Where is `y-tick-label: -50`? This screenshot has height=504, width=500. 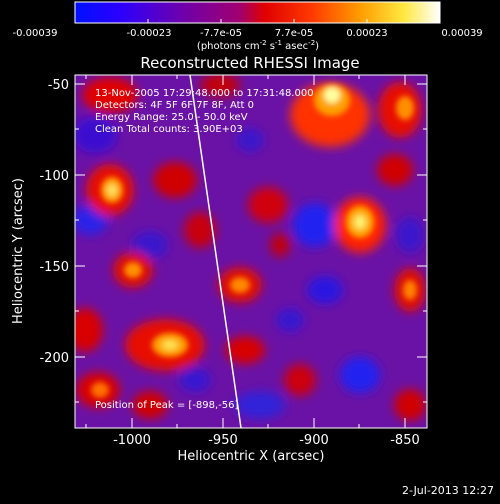 y-tick-label: -50 is located at coordinates (58, 85).